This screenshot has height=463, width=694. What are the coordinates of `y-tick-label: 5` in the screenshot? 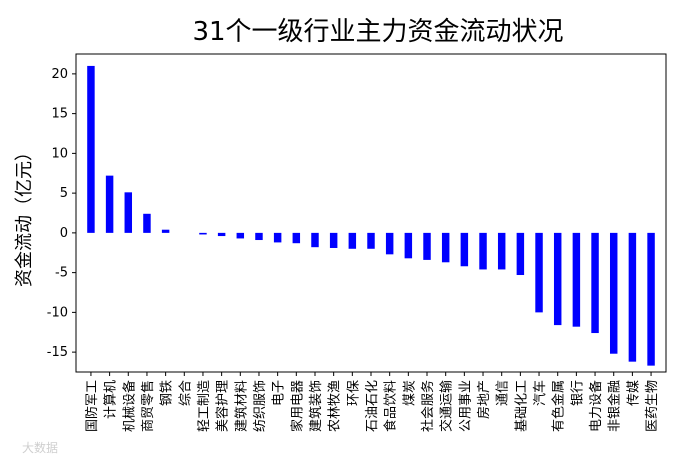 It's located at (64, 193).